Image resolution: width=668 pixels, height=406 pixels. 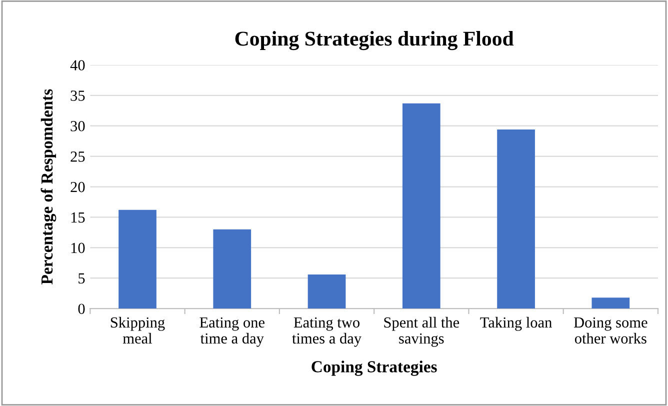 I want to click on y-tick-label: 25, so click(x=77, y=156).